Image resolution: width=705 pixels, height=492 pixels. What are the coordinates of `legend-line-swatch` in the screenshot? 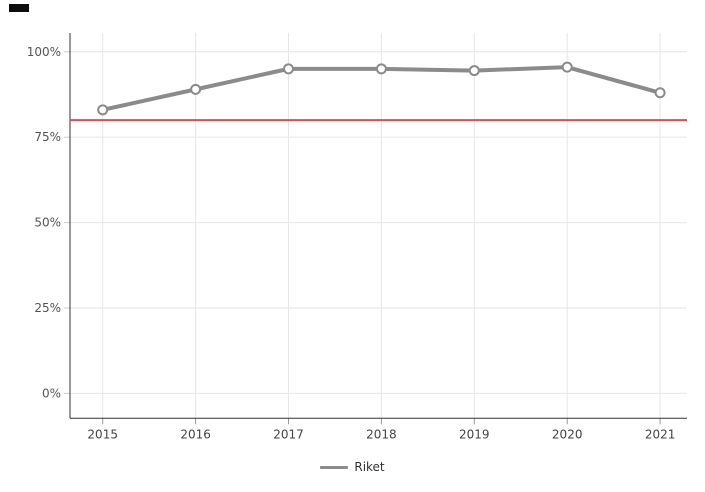 It's located at (334, 467).